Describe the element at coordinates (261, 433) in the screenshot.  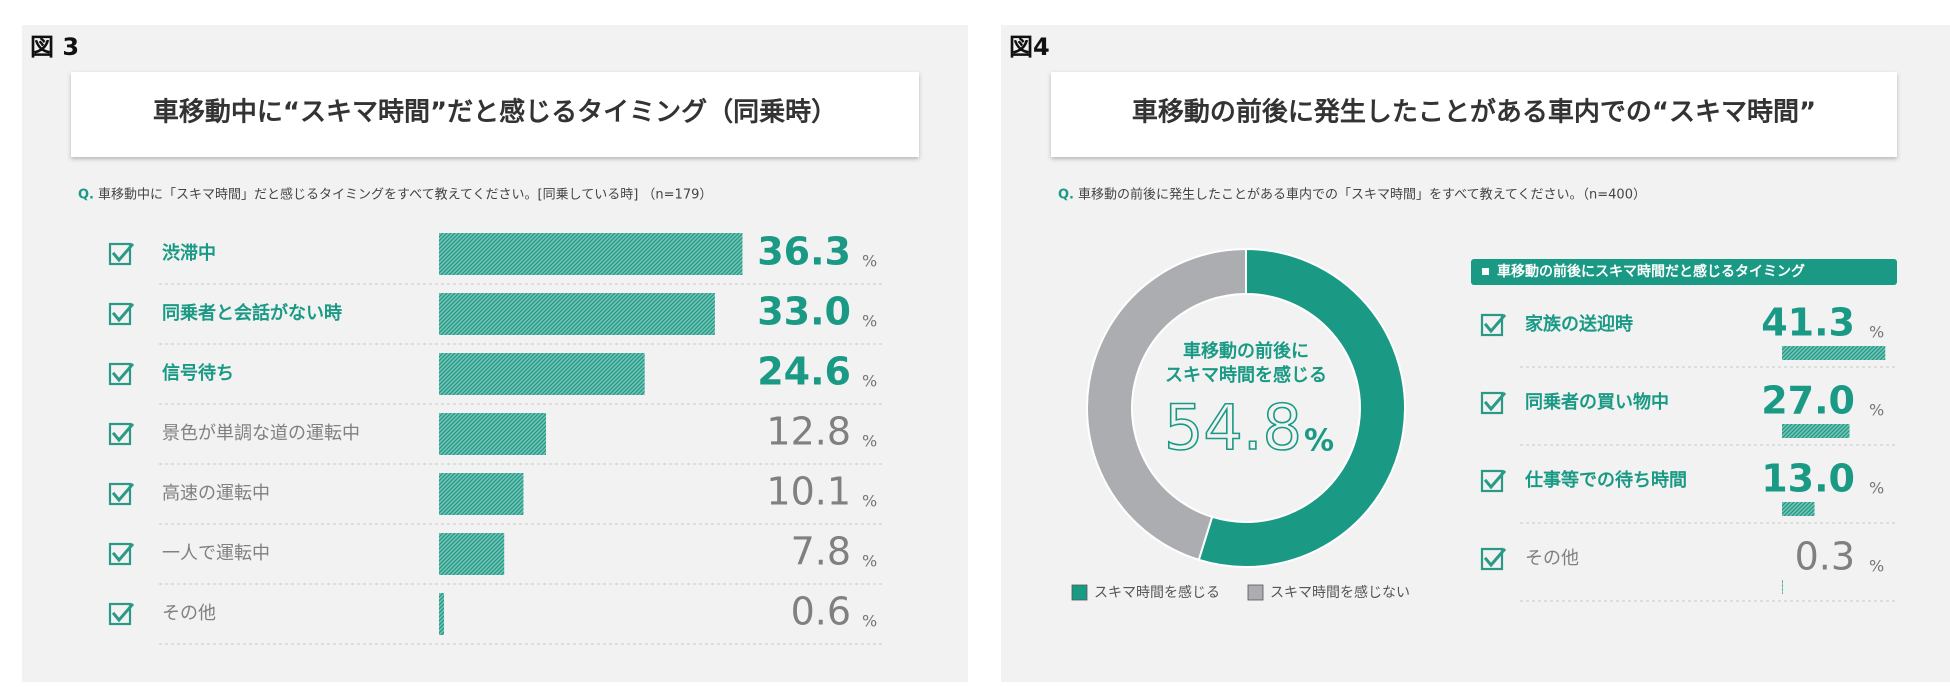
I see `category-label: 景色が単調な道の運転中` at that location.